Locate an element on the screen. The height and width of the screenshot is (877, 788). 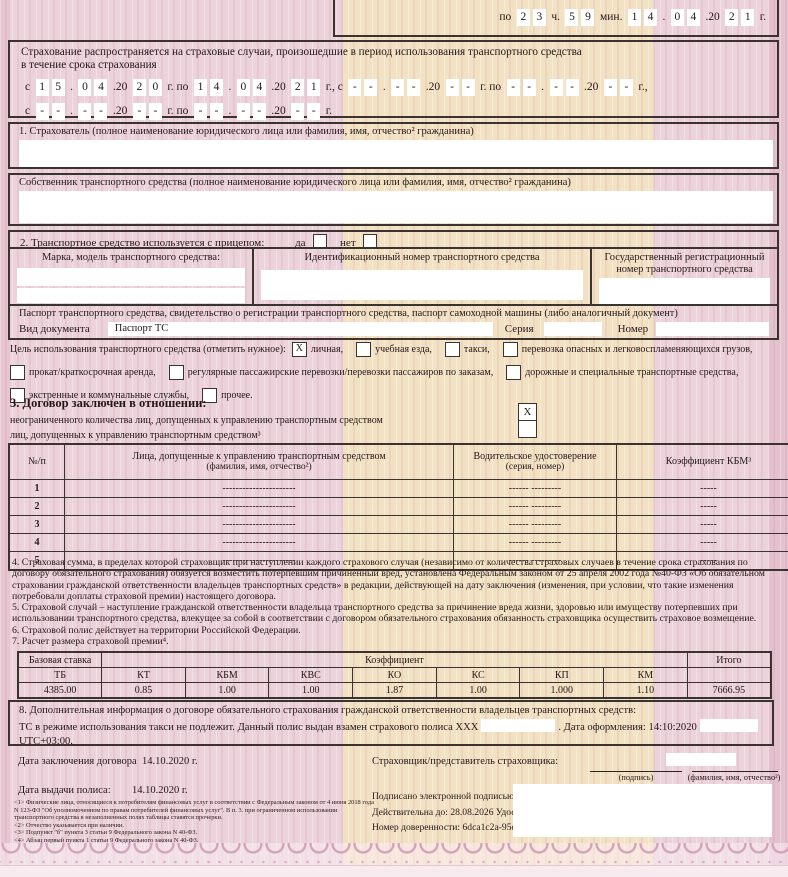
owner-name-input is located at coordinates (396, 207).